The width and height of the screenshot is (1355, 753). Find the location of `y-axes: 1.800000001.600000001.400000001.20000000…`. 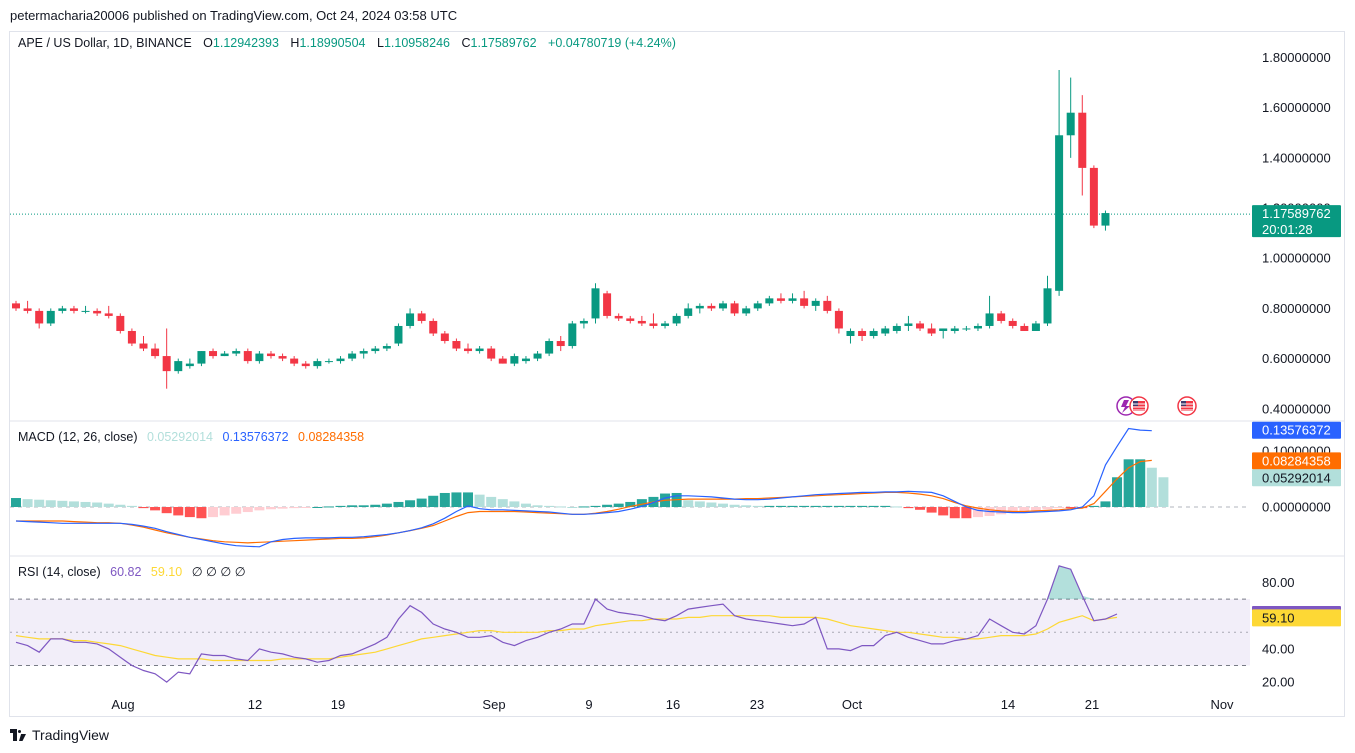

y-axes: 1.800000001.600000001.400000001.20000000… is located at coordinates (1296, 370).